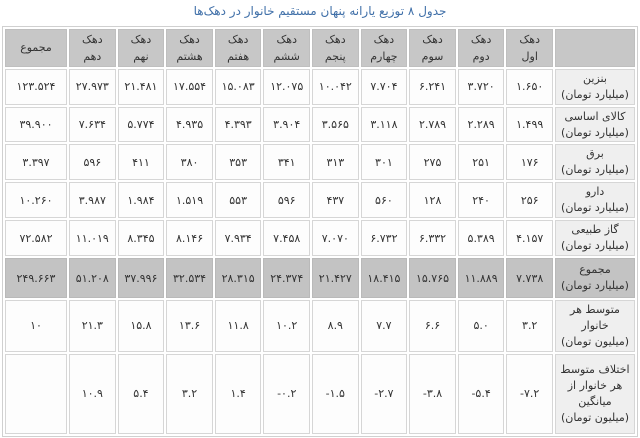 Image resolution: width=640 pixels, height=438 pixels. I want to click on value-cell-decile-2: ۳.۷۲۰, so click(481, 86).